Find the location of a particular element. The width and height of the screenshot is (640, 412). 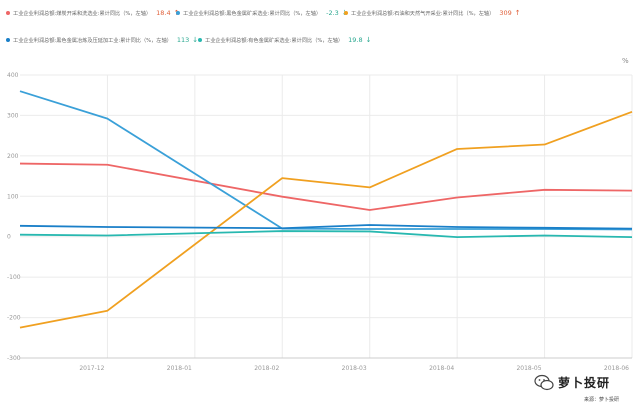

y-tick-label: 400 is located at coordinates (13, 75).